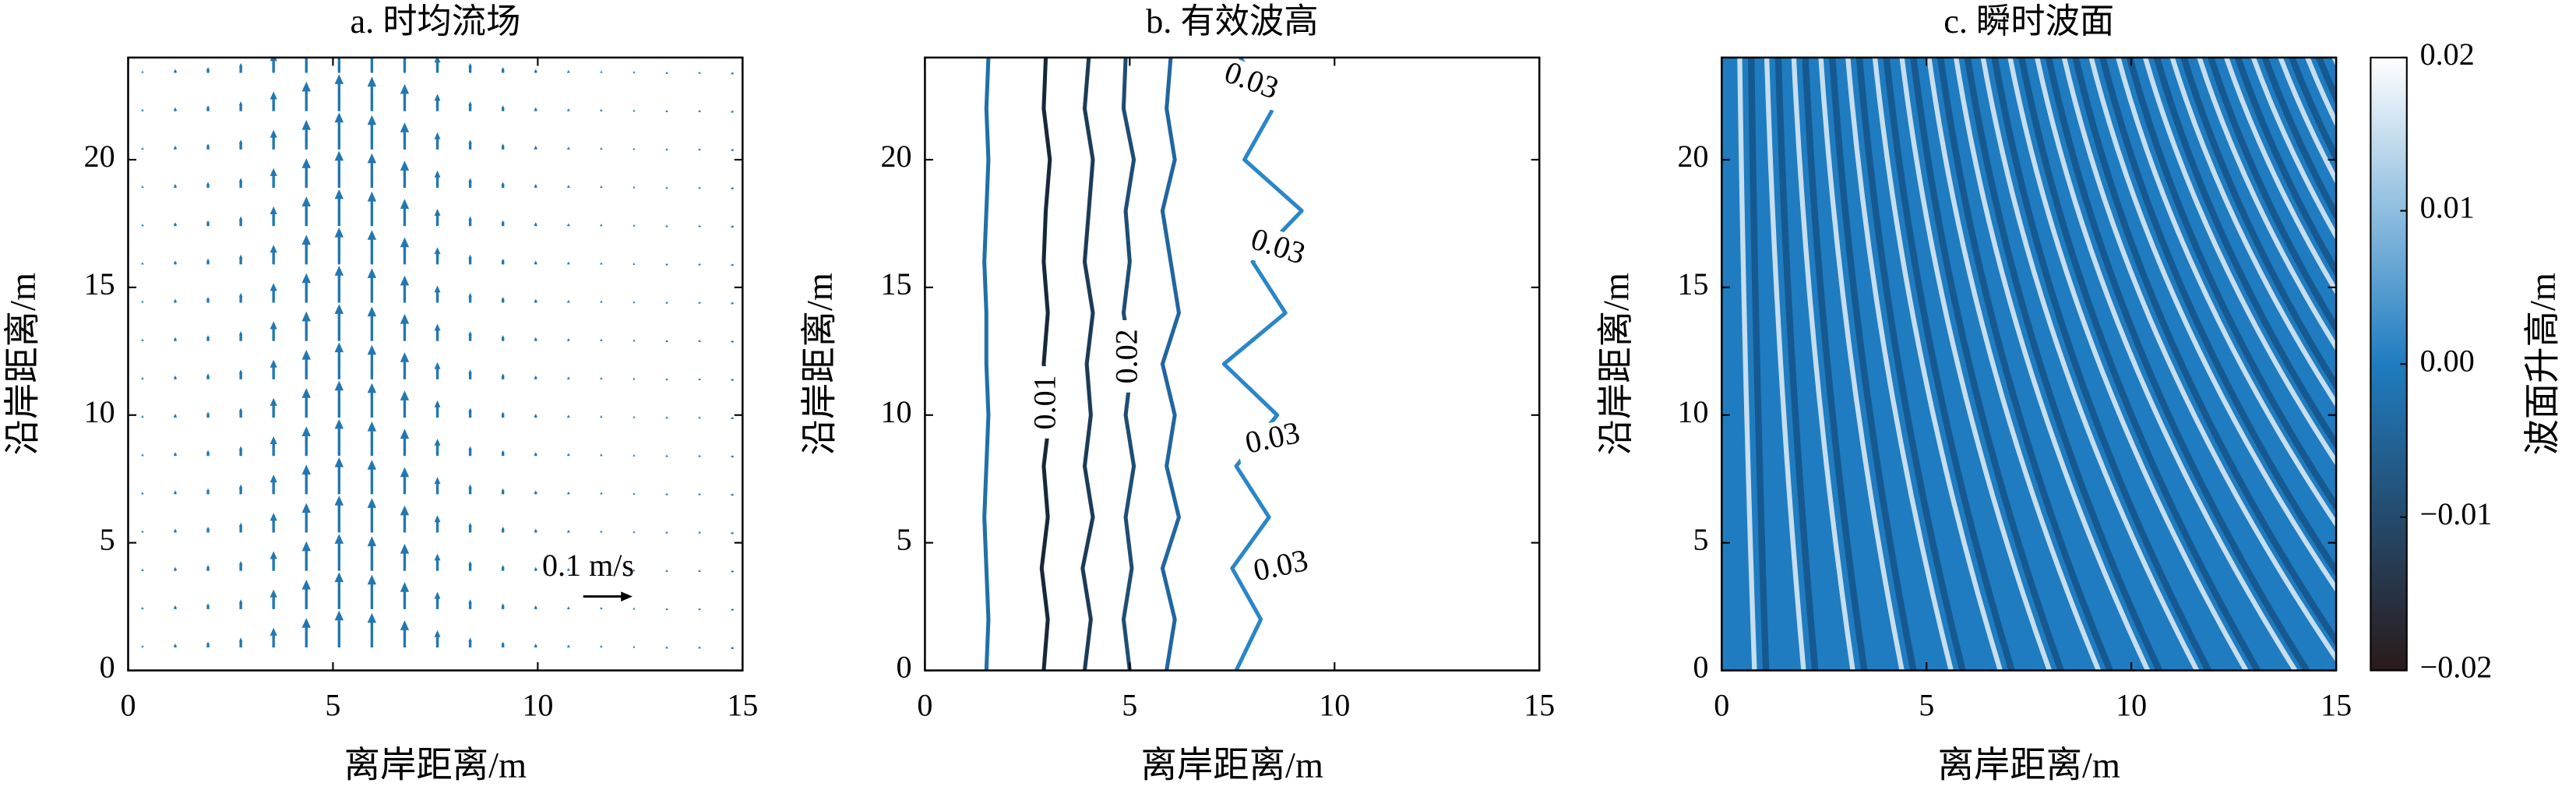 Image resolution: width=2576 pixels, height=797 pixels. I want to click on contour-label-bg, so click(1281, 568).